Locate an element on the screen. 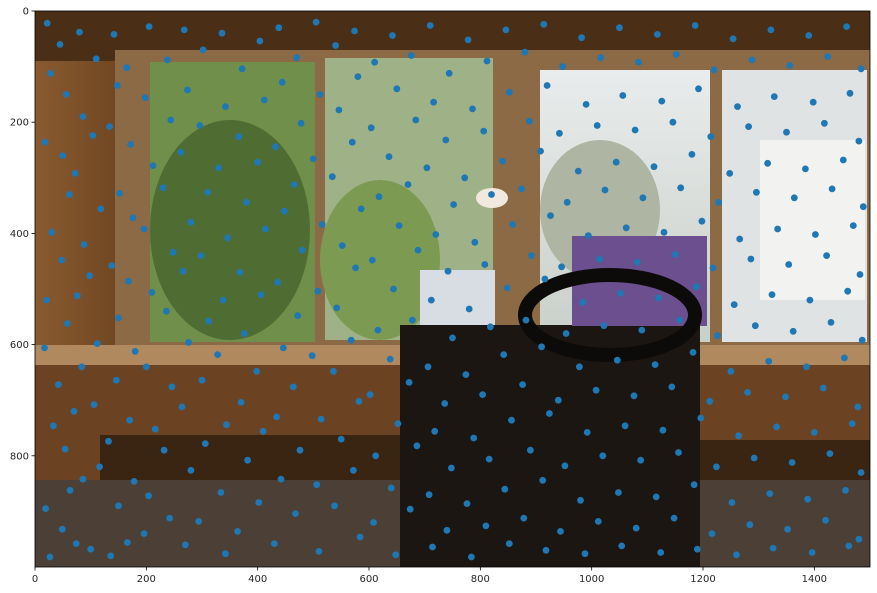 The image size is (877, 593). y-tick-label: 800 is located at coordinates (19, 456).